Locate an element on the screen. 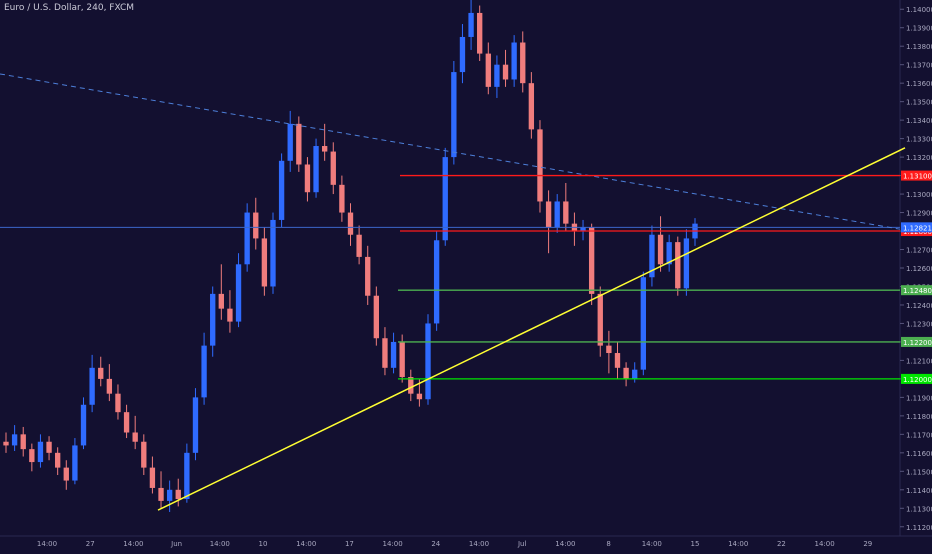 Image resolution: width=932 pixels, height=554 pixels. x-tick-label: 17 is located at coordinates (349, 544).